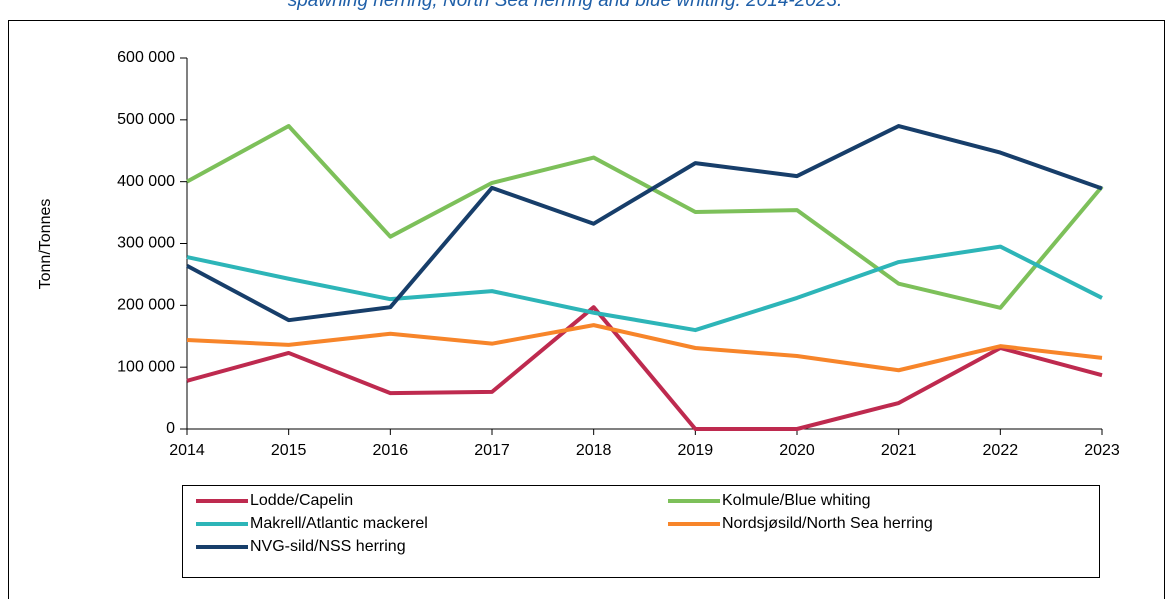  I want to click on x-tick-label: 2014, so click(187, 450).